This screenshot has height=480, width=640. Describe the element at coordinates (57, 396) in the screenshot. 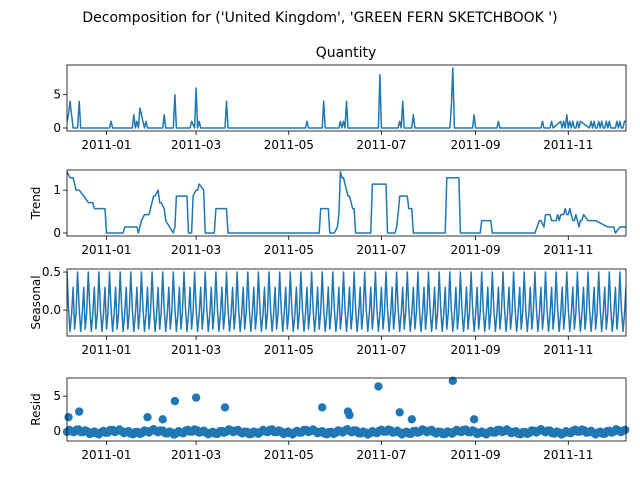

I see `resid-ytick-label: 5` at that location.